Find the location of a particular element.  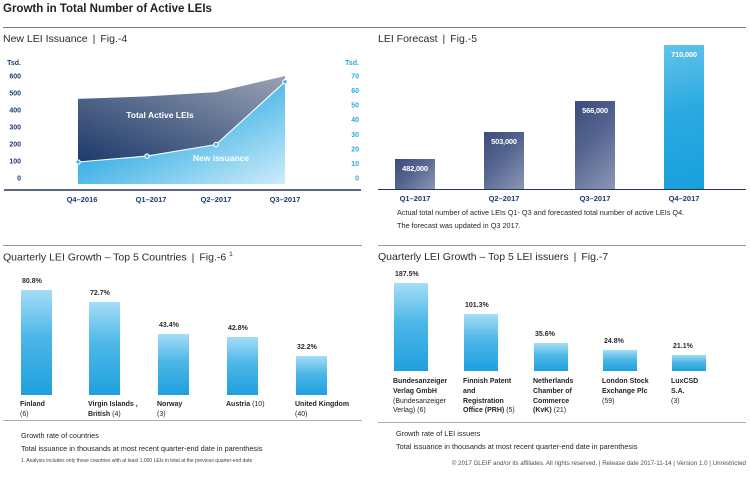

x-axis-label: Q3–2017 is located at coordinates (285, 199).